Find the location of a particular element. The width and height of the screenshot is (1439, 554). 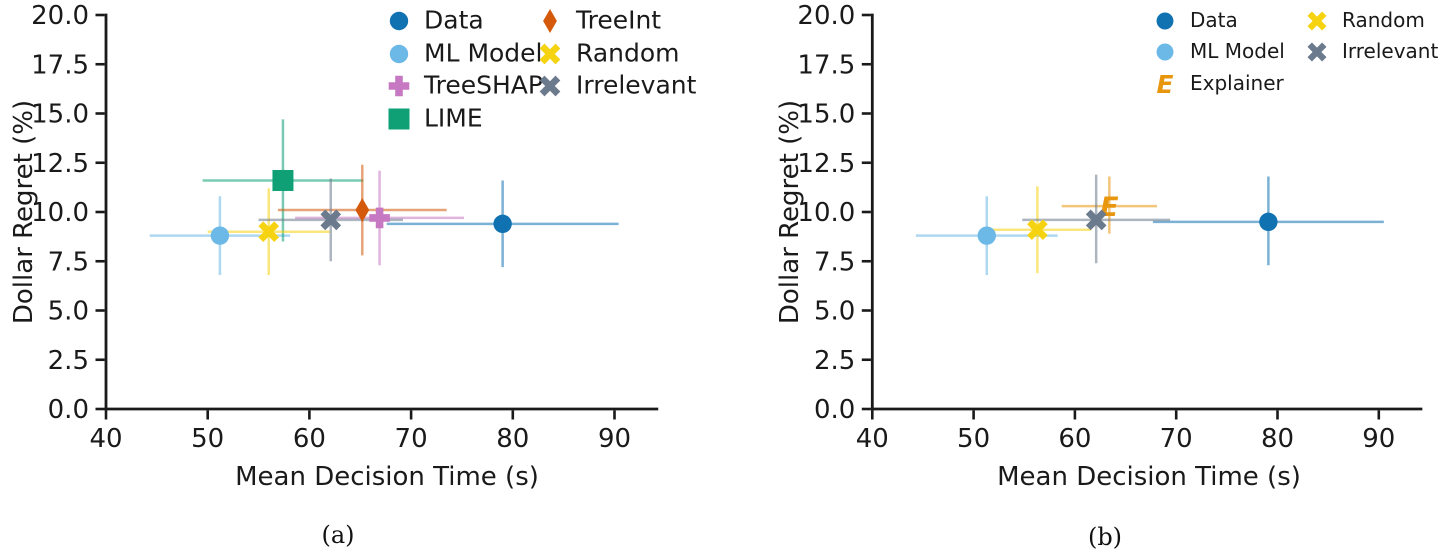

svg-text: E is located at coordinates (1109, 207).